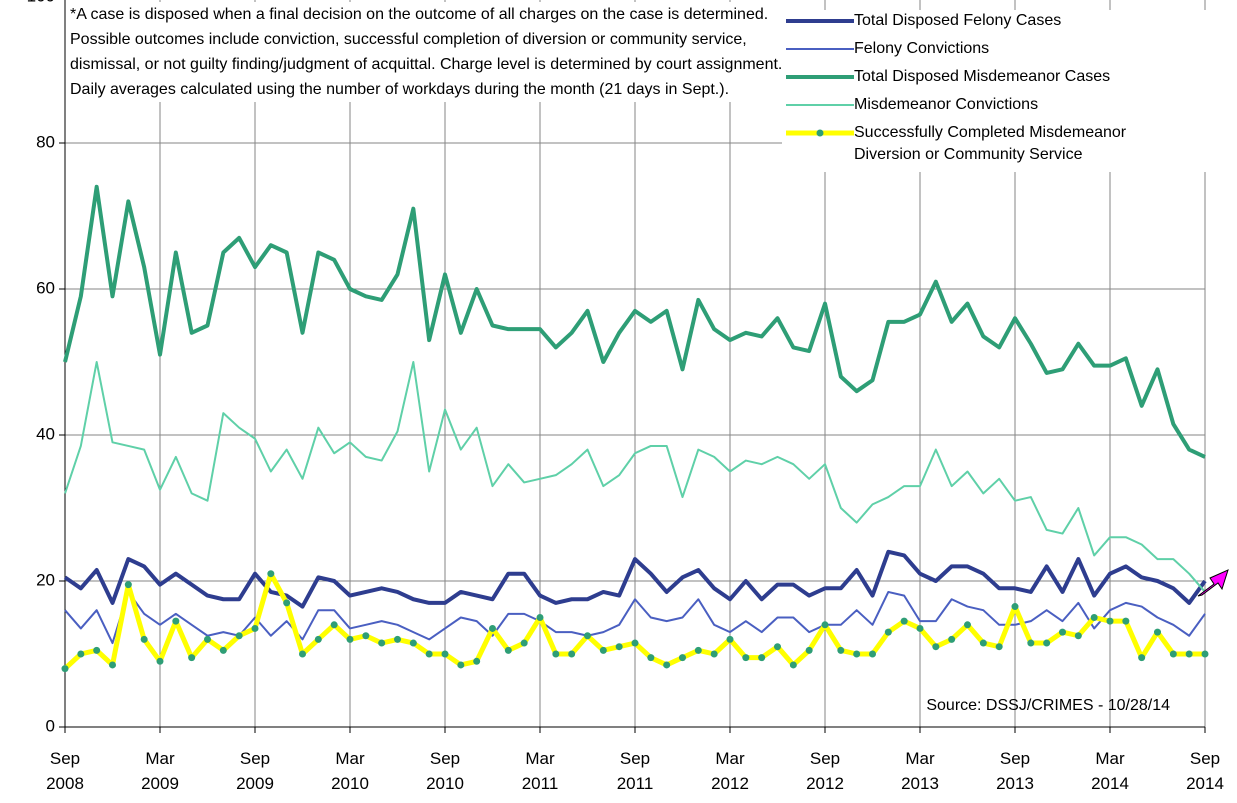 Image resolution: width=1237 pixels, height=803 pixels. Describe the element at coordinates (41, 2) in the screenshot. I see `y-tick-label: 100` at that location.